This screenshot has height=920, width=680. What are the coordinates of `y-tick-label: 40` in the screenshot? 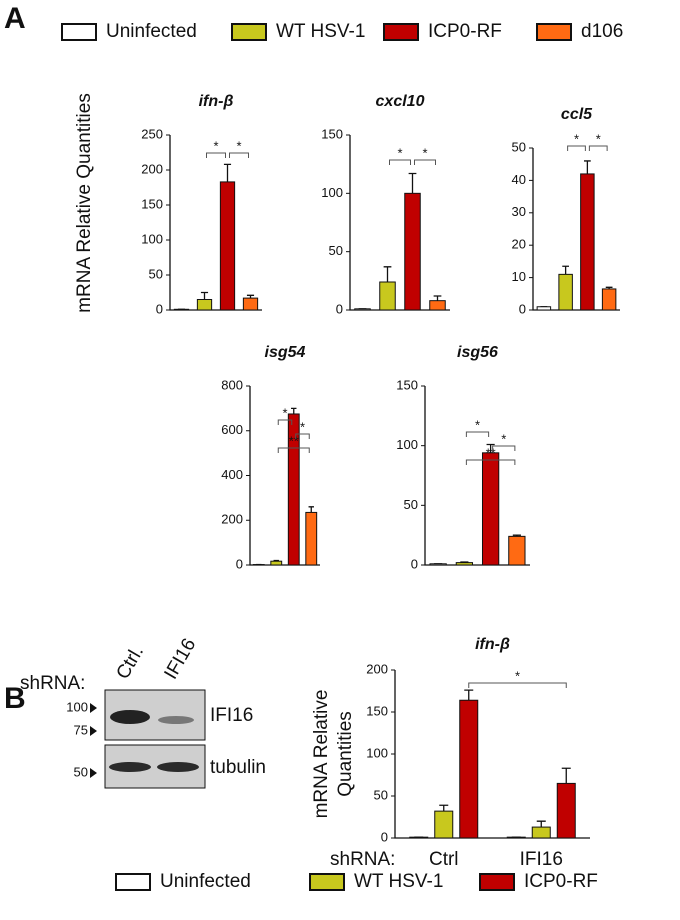 It's located at (519, 179).